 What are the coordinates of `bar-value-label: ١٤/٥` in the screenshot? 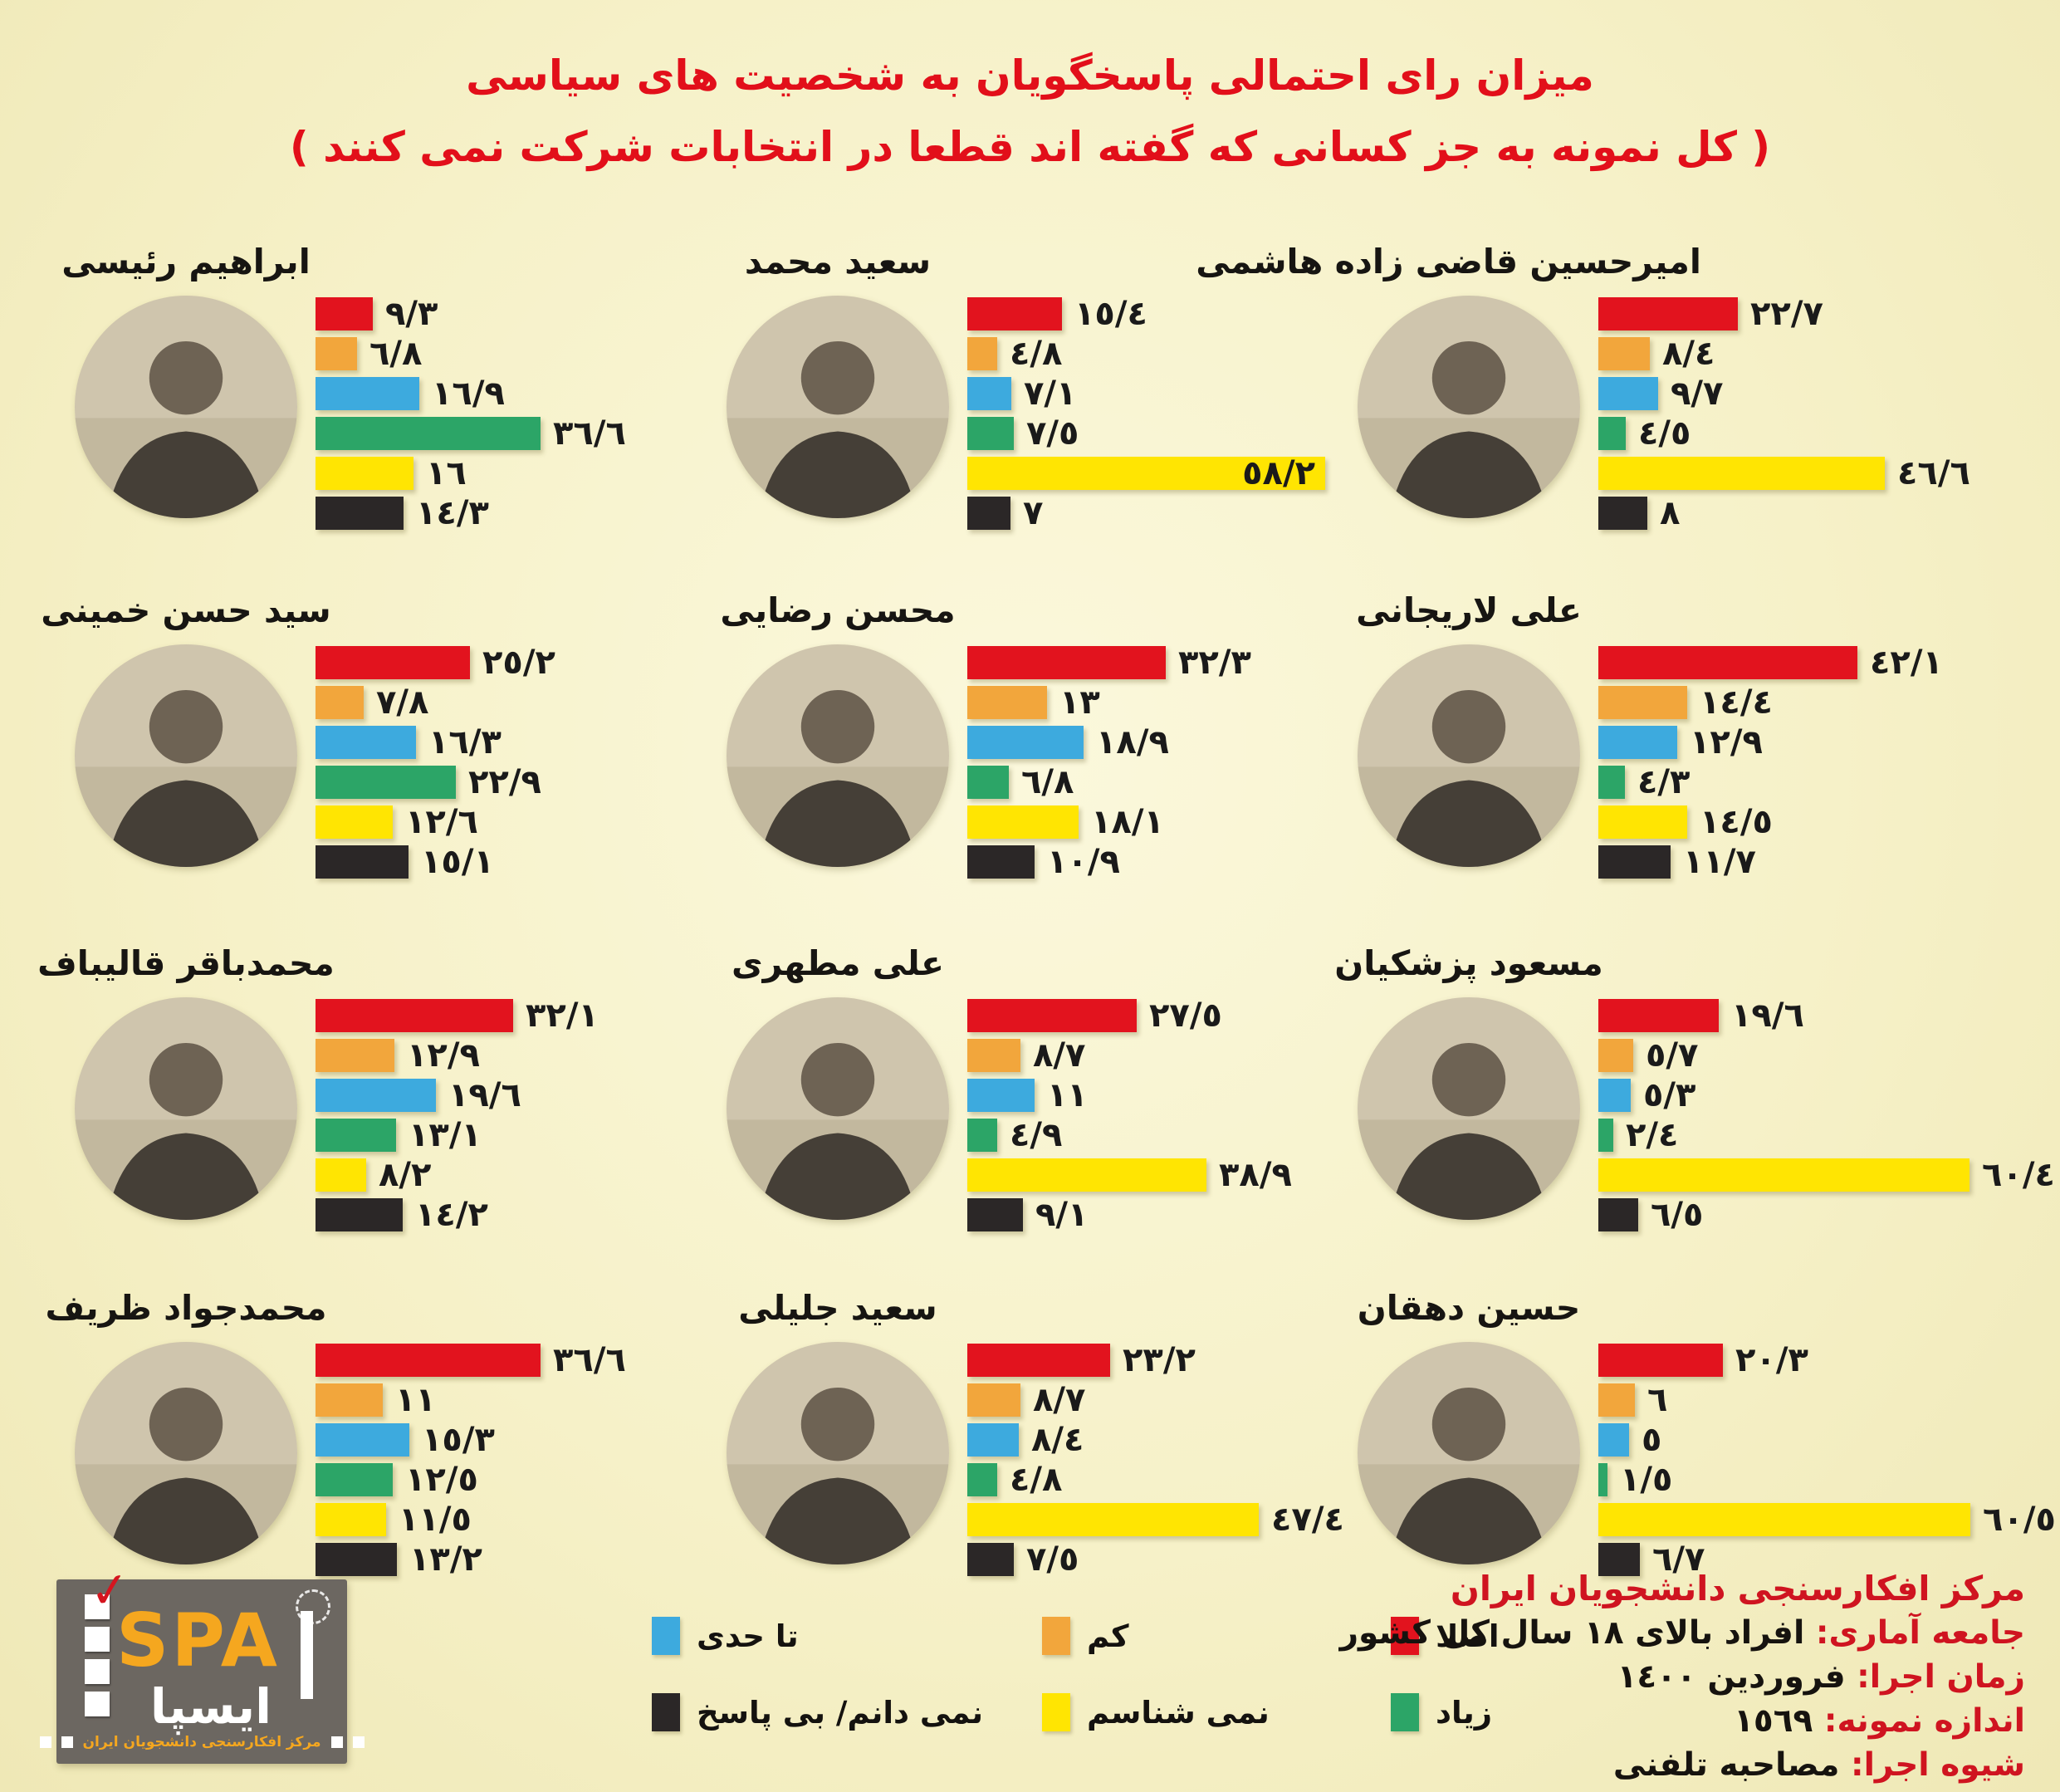 It's located at (1736, 822).